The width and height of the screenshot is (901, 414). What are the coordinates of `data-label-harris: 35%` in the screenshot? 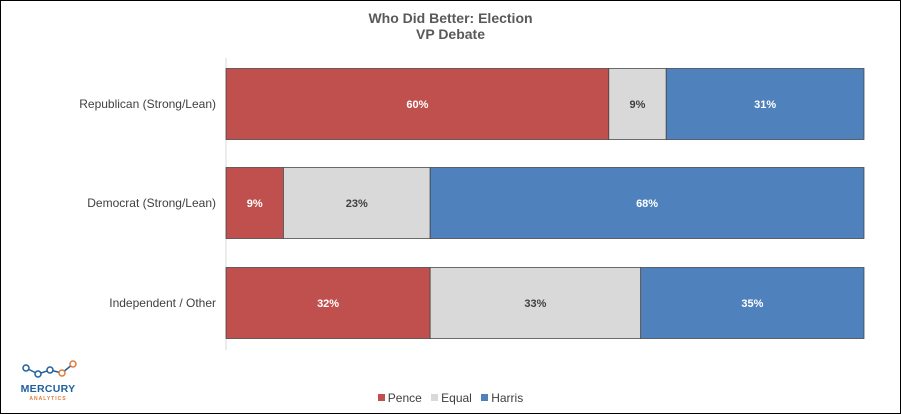 It's located at (752, 304).